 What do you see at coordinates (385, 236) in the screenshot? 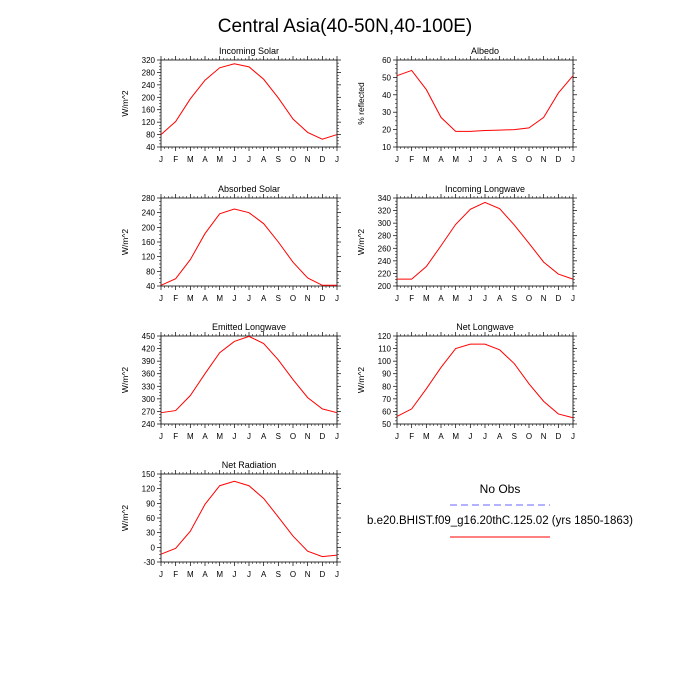
I see `y-tick-label: 280` at bounding box center [385, 236].